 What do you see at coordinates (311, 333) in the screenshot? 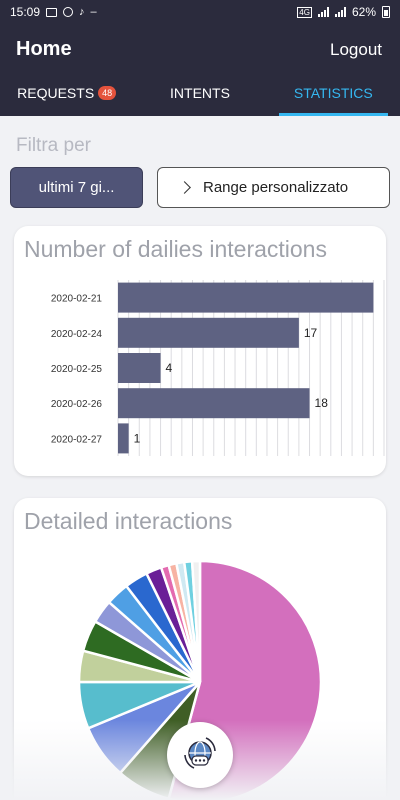
I see `data-label: 17` at bounding box center [311, 333].